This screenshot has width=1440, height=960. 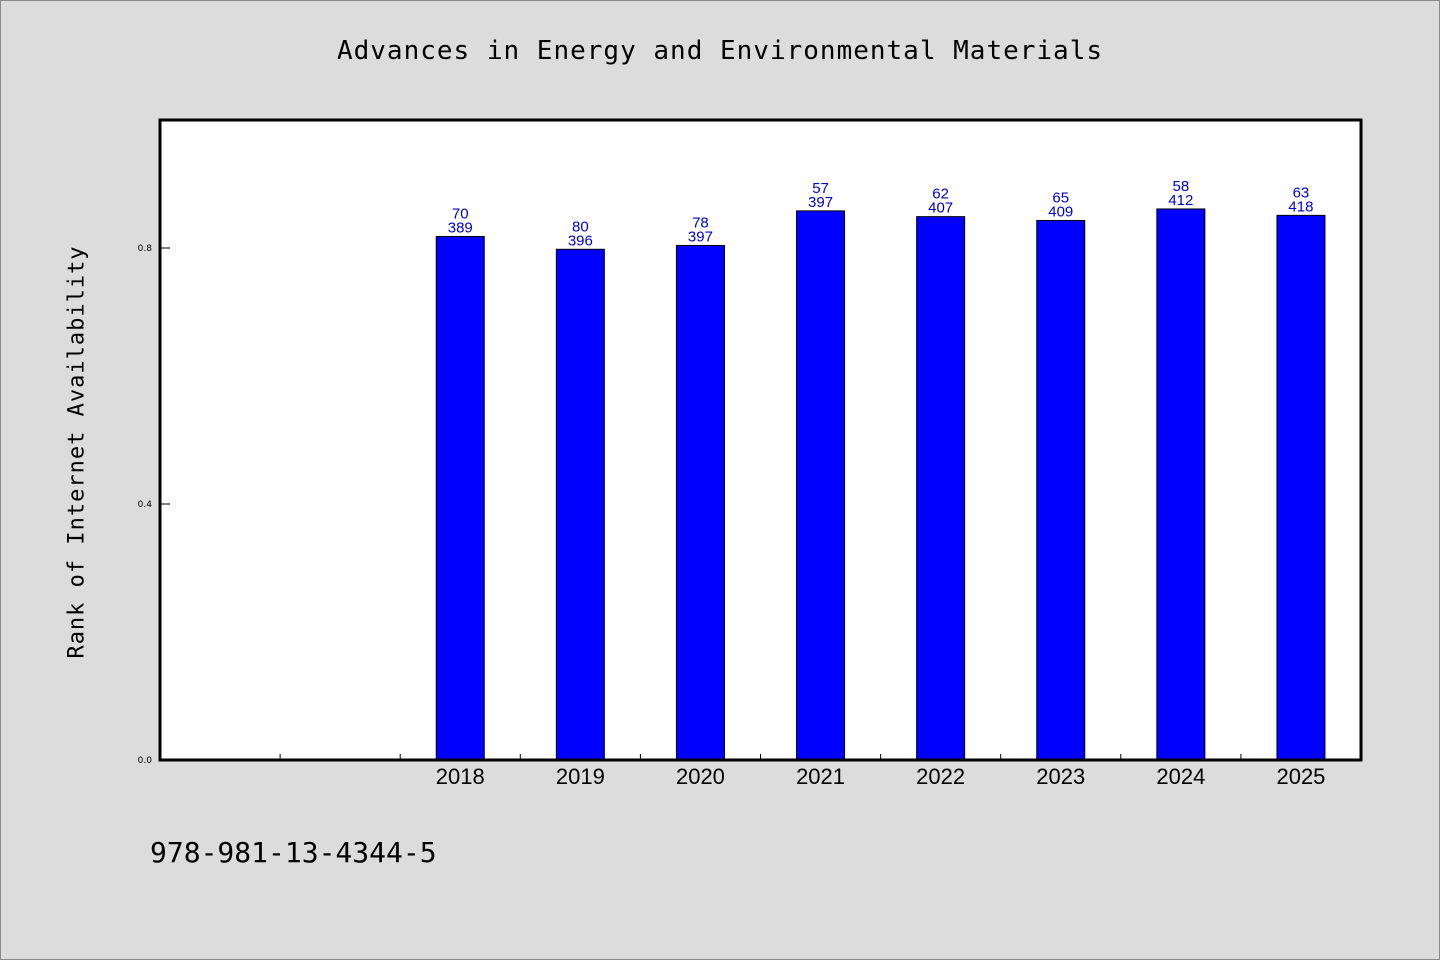 What do you see at coordinates (293, 852) in the screenshot?
I see `isbn-footer: 978-981-13-4344-5` at bounding box center [293, 852].